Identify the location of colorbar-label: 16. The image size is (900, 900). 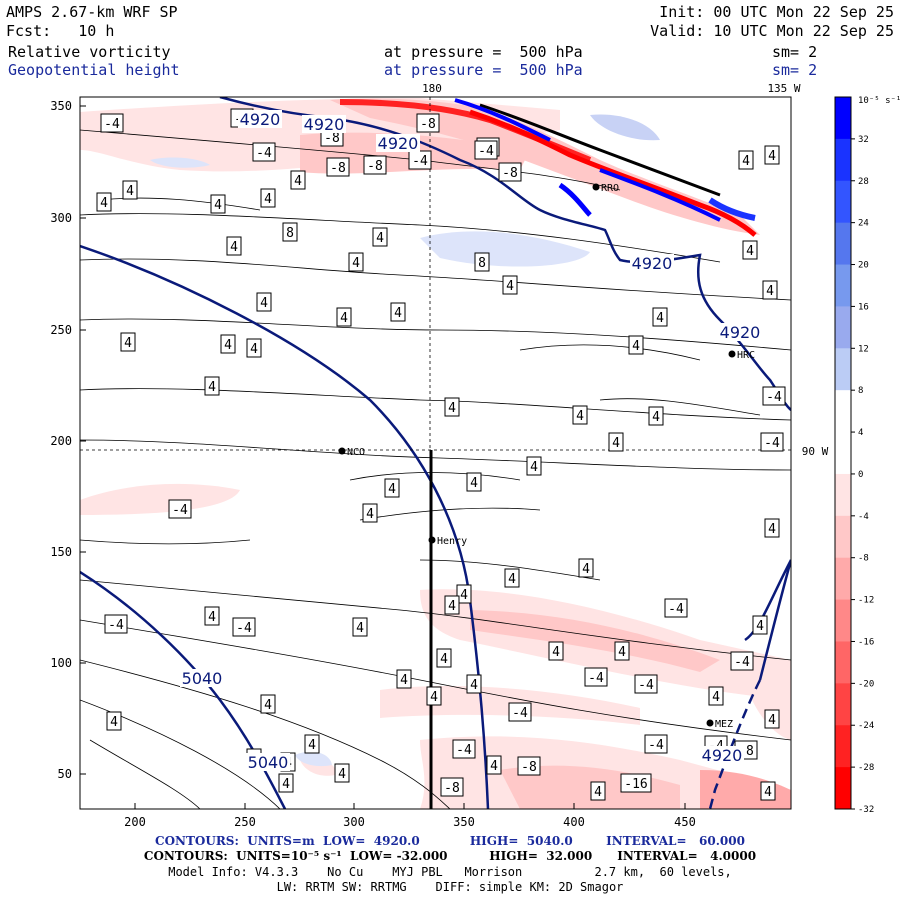
(863, 307).